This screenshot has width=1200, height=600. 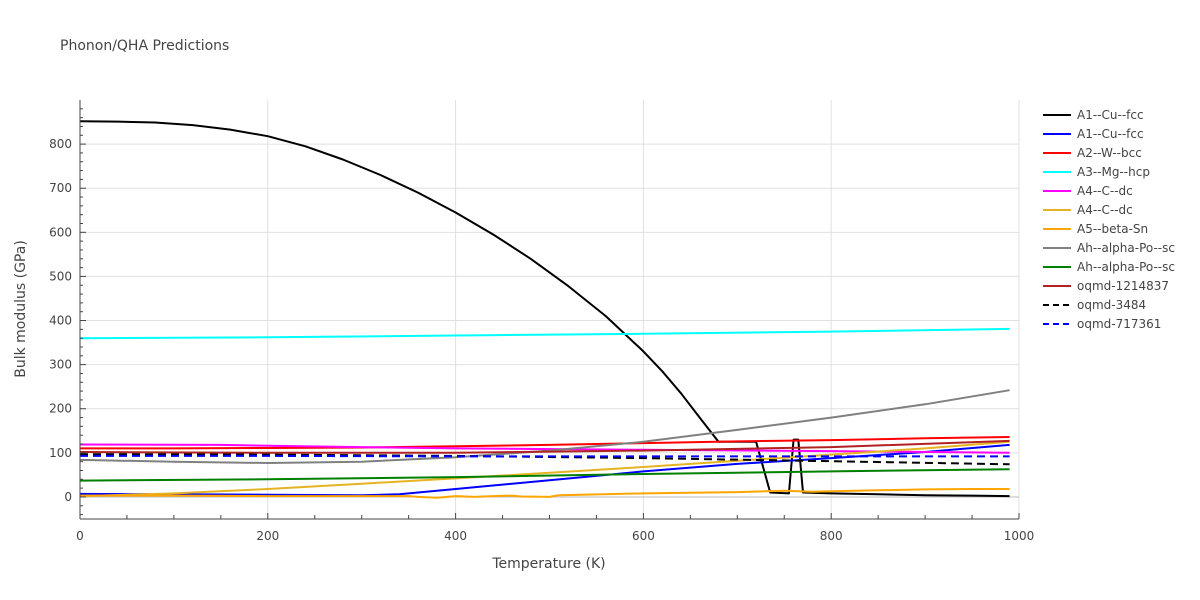 I want to click on y-tick-label: 400, so click(x=60, y=321).